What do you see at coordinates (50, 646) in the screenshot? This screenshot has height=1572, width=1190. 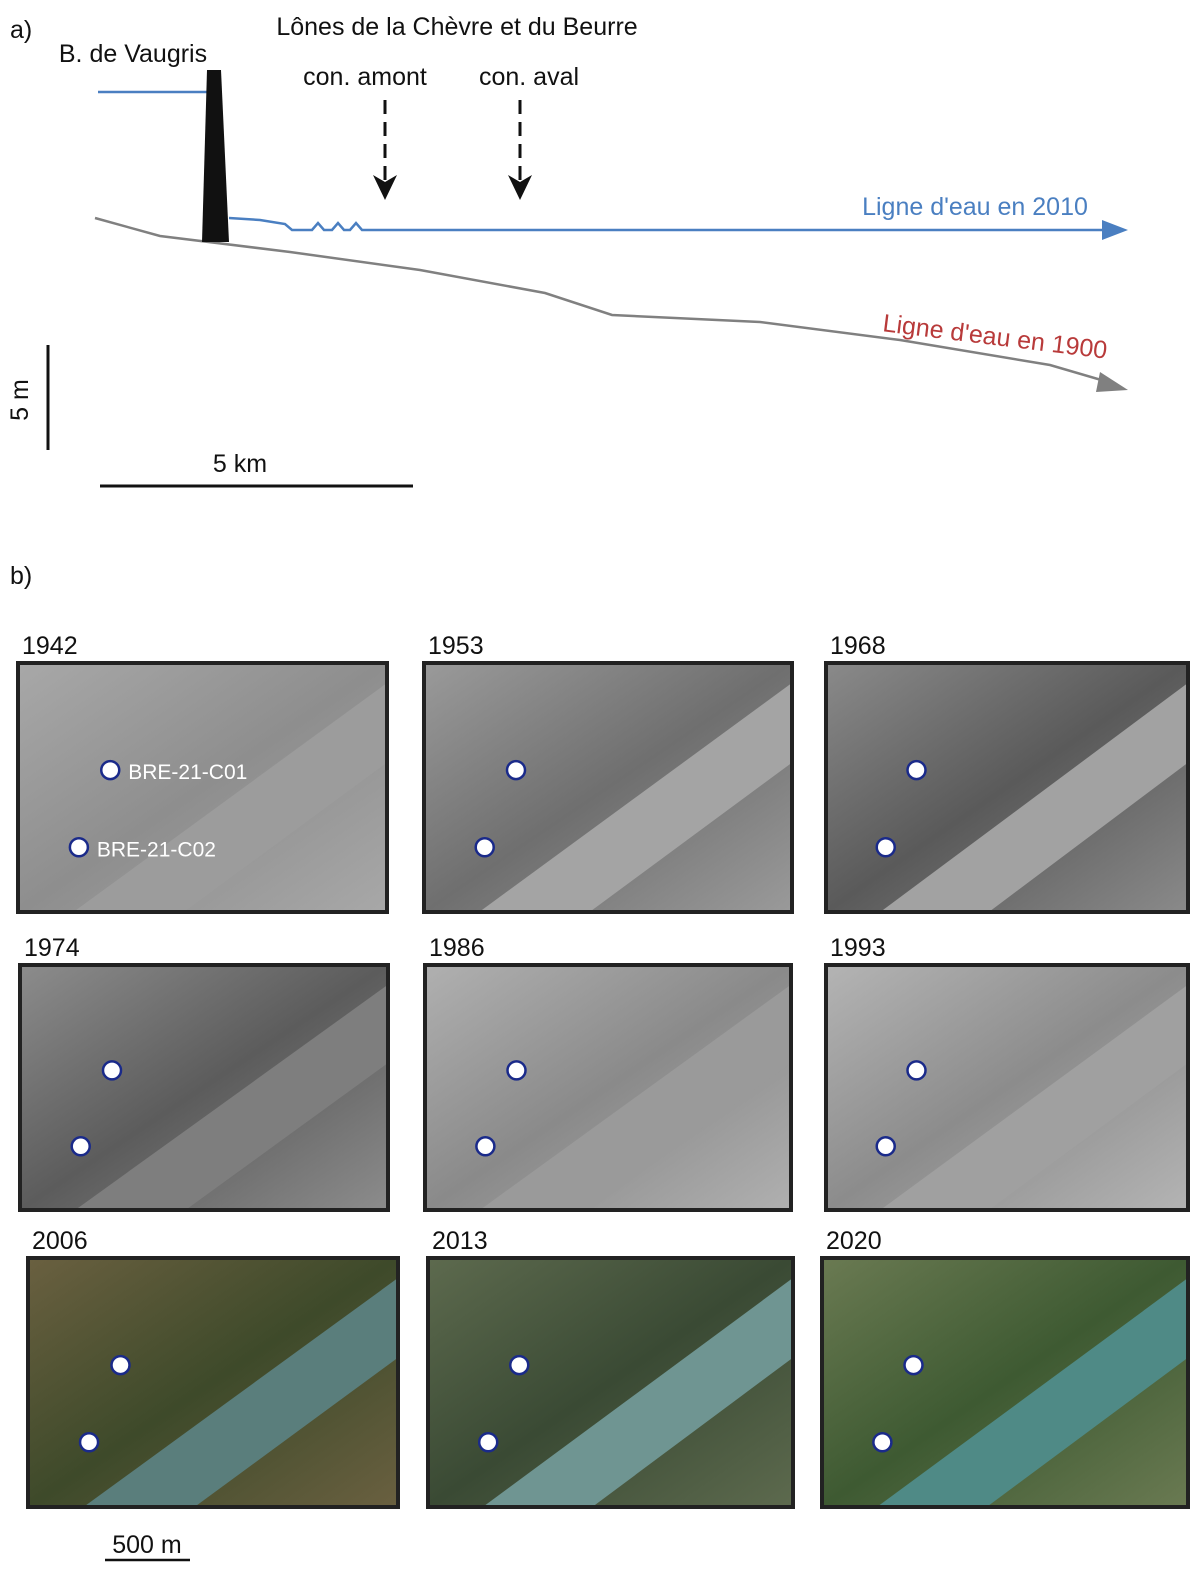 I see `year-label: 1942` at bounding box center [50, 646].